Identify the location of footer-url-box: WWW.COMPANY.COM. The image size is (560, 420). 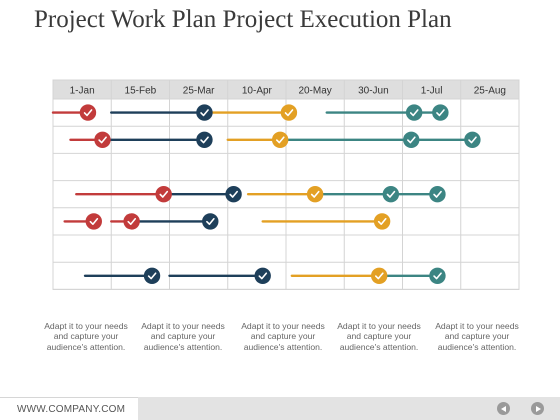
(69, 408).